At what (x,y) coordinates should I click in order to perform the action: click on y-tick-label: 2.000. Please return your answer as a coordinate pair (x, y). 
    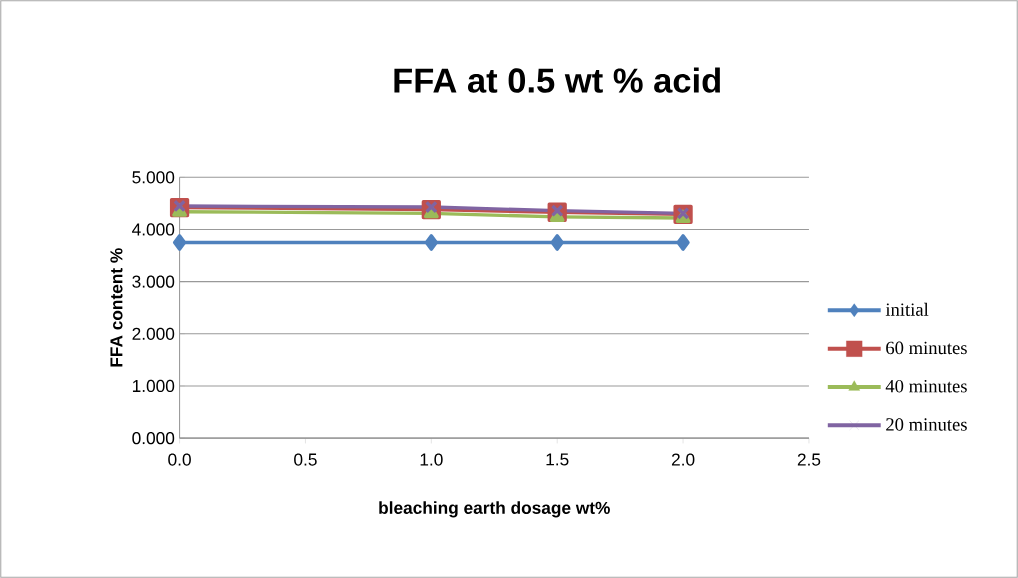
    Looking at the image, I should click on (153, 333).